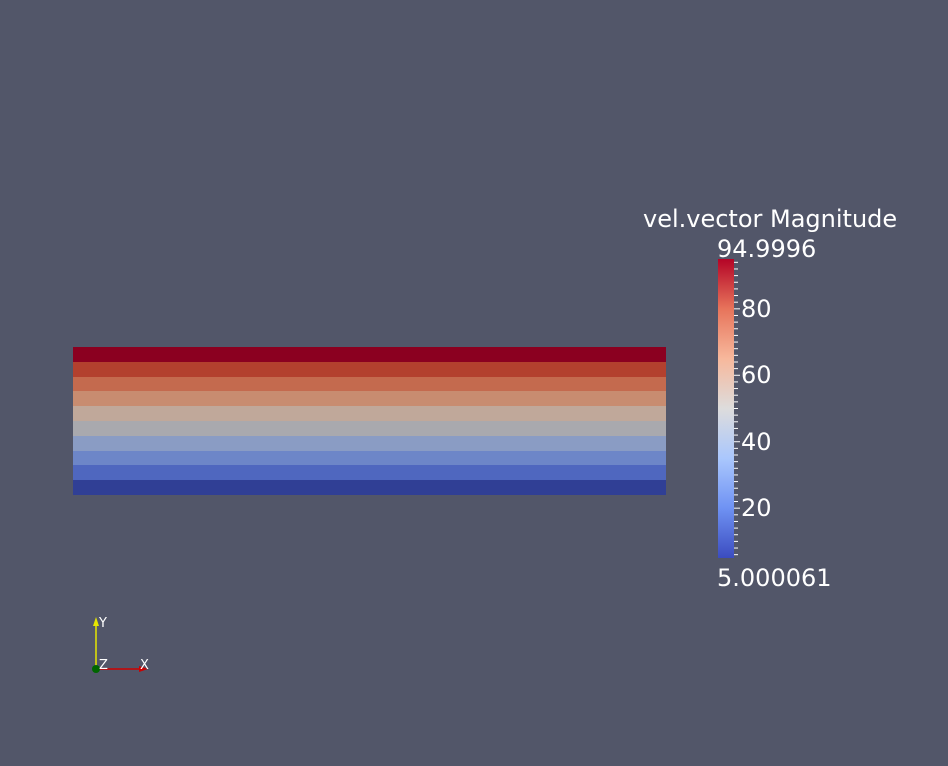  What do you see at coordinates (756, 308) in the screenshot?
I see `colorbar-tick-label: 80` at bounding box center [756, 308].